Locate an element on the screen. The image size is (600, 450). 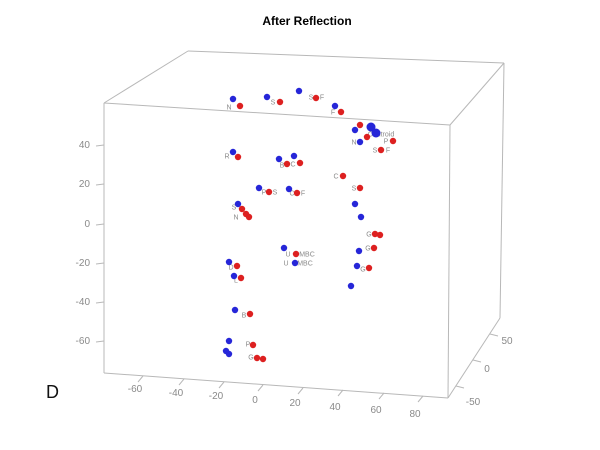
x_axis-tick-label: 20 is located at coordinates (295, 403).